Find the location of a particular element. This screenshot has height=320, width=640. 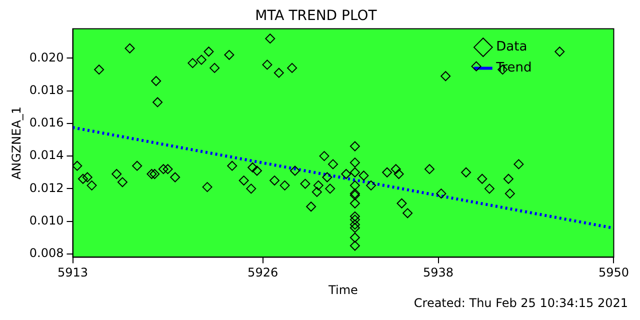

y-tick-label: 0.018 is located at coordinates (46, 89).